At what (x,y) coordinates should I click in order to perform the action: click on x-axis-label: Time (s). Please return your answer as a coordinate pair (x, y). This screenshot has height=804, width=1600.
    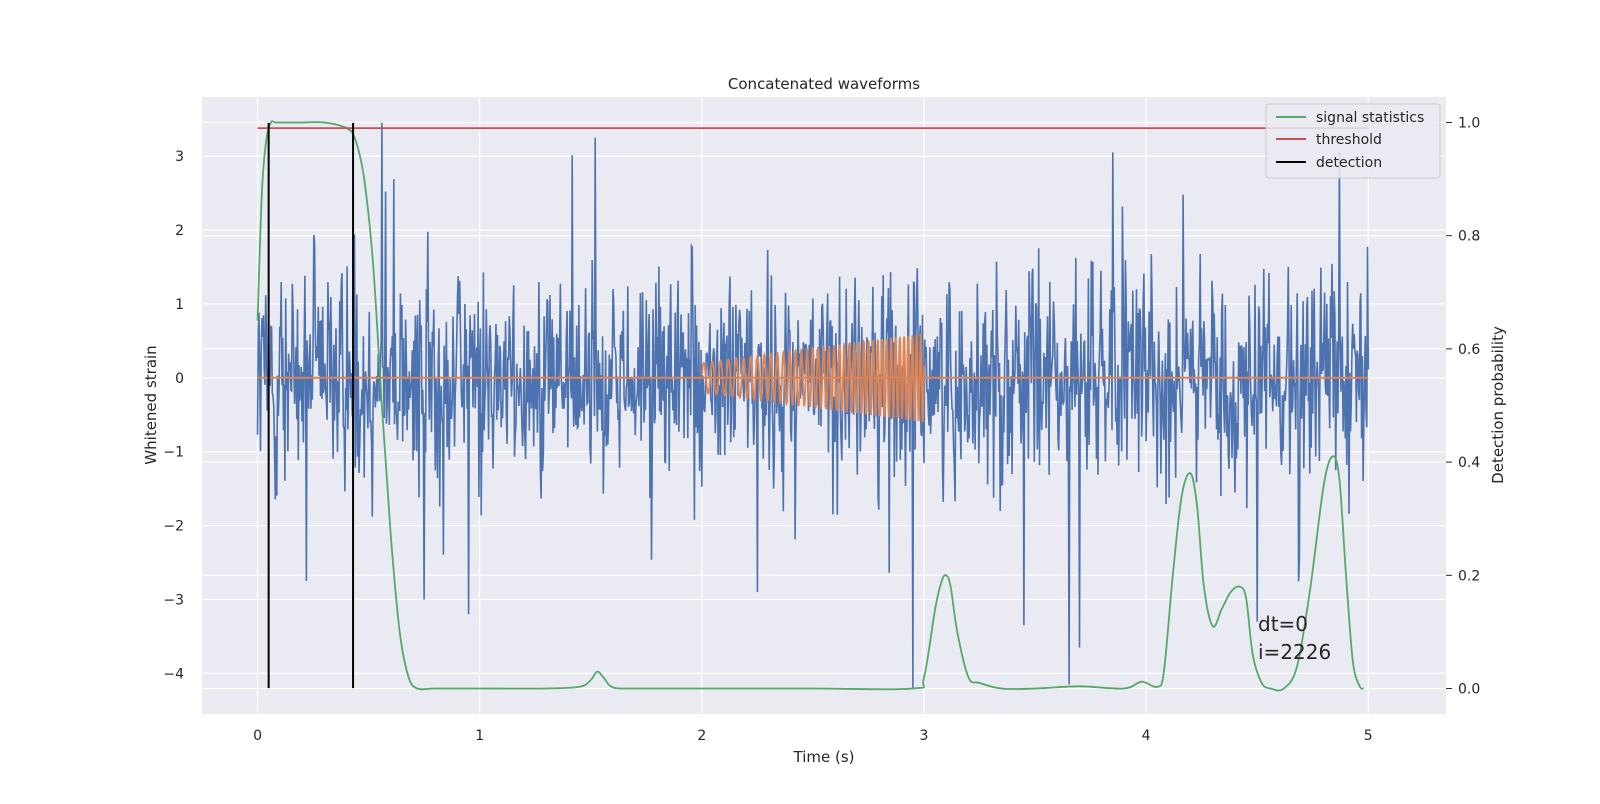
    Looking at the image, I should click on (824, 757).